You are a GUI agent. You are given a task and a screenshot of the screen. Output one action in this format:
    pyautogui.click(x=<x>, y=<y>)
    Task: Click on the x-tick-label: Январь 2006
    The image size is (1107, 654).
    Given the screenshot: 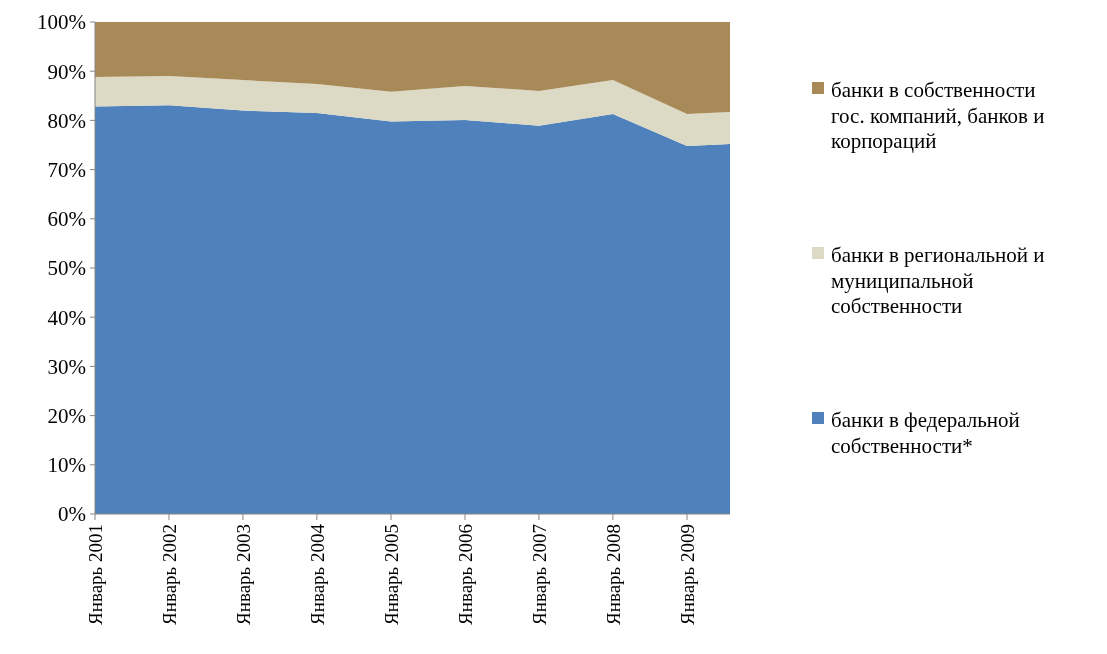 What is the action you would take?
    pyautogui.click(x=465, y=574)
    